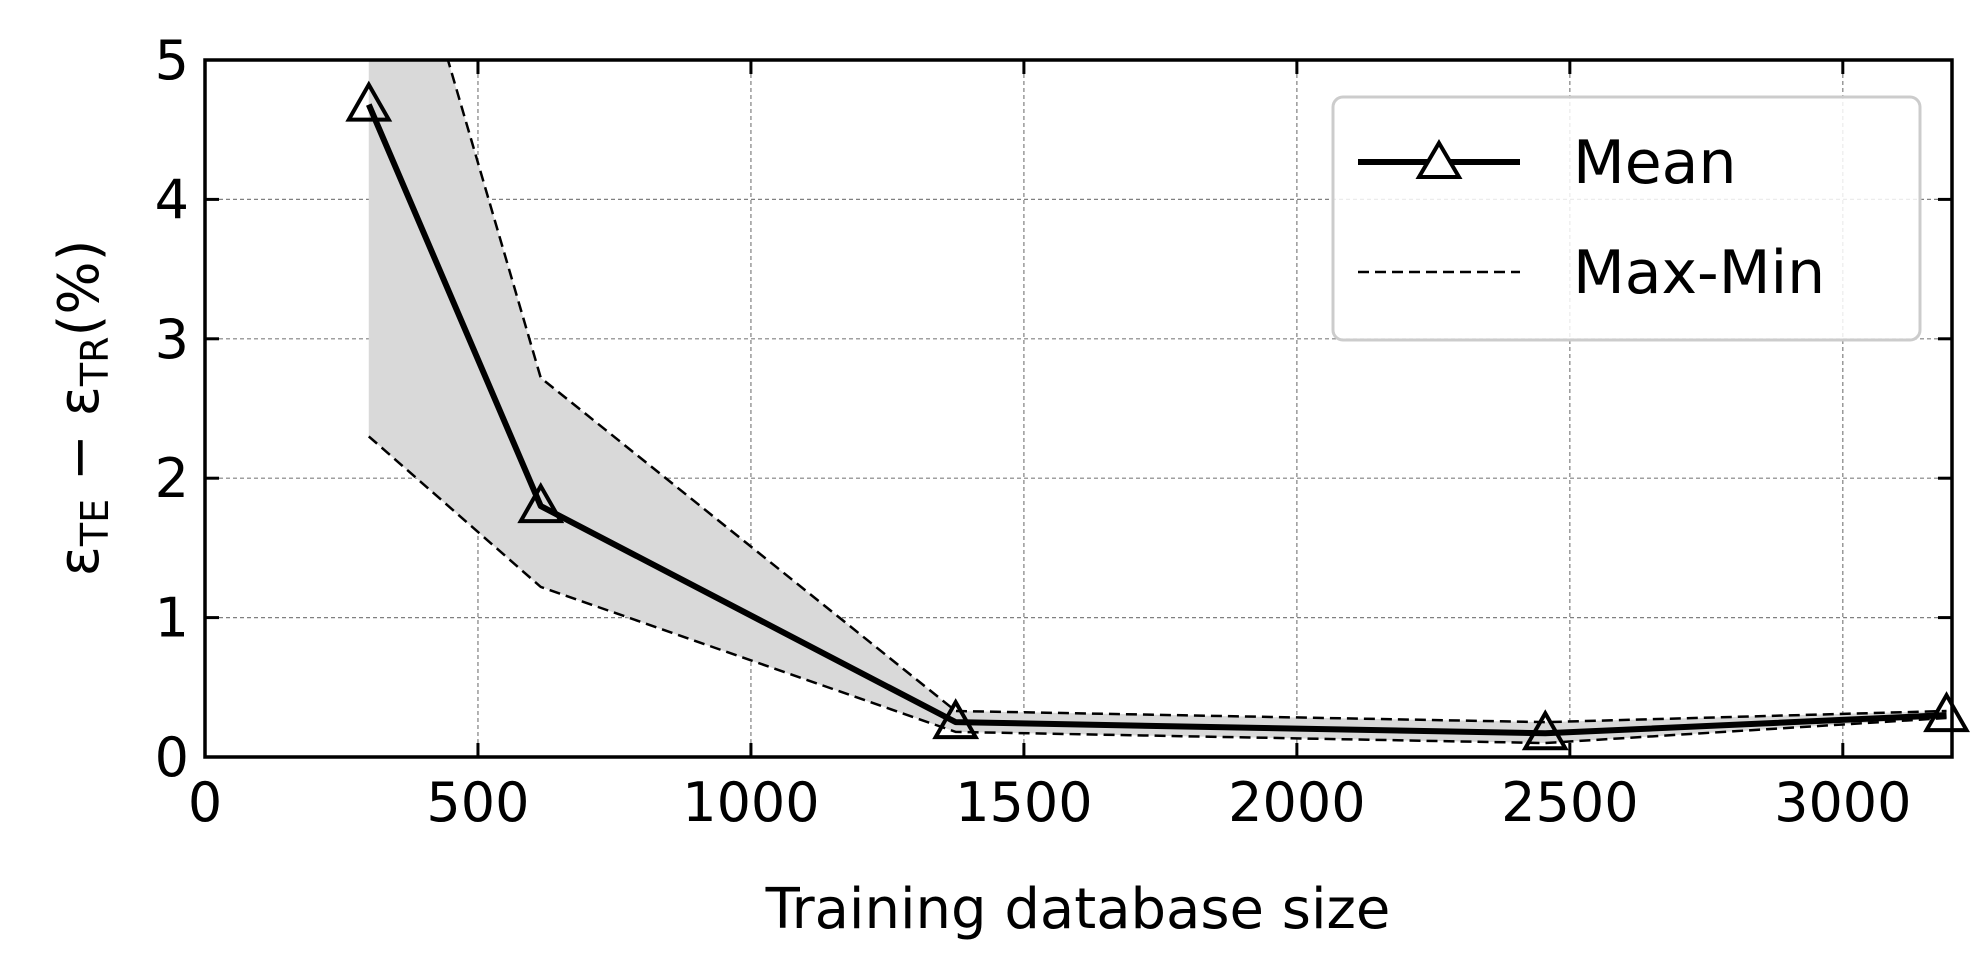  I want to click on x-tick-label: 3000, so click(1842, 802).